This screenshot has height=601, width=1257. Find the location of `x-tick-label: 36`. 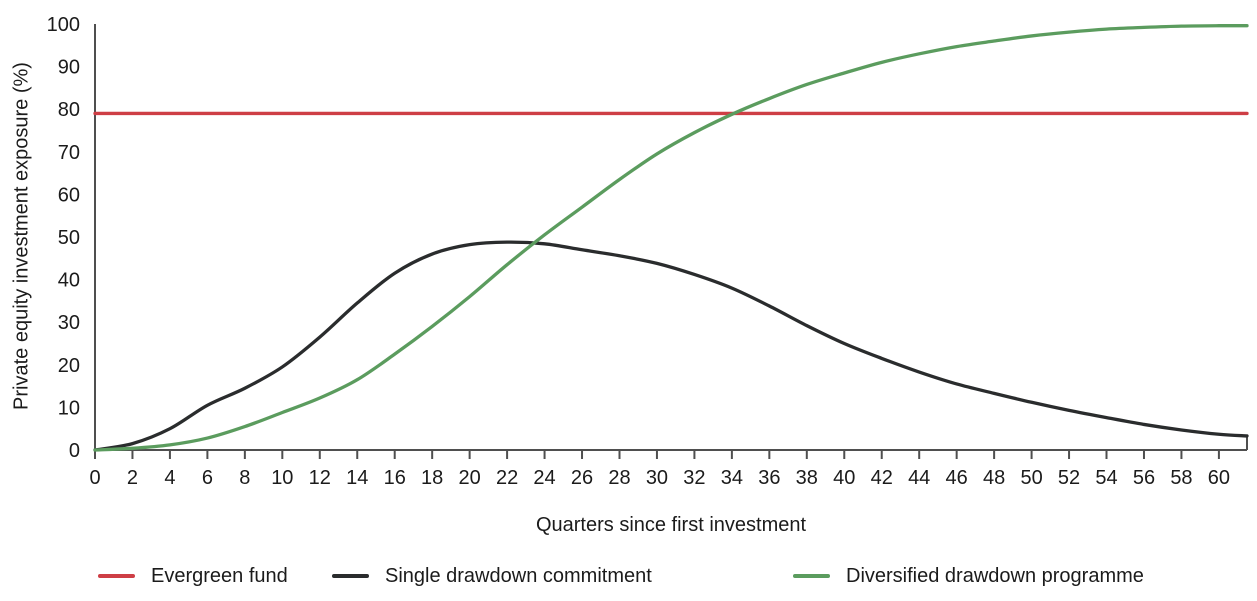

x-tick-label: 36 is located at coordinates (769, 478).